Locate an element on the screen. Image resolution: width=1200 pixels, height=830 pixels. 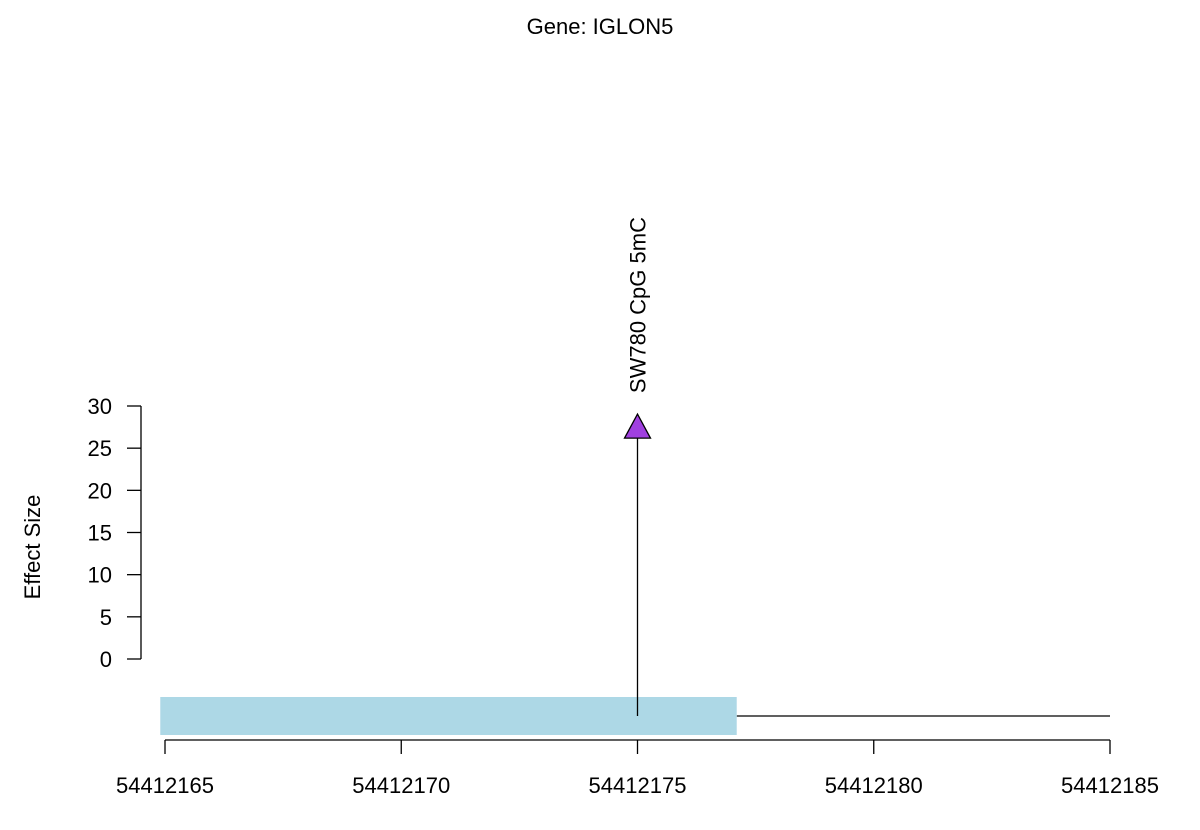
y-tick-label: 25 is located at coordinates (100, 448).